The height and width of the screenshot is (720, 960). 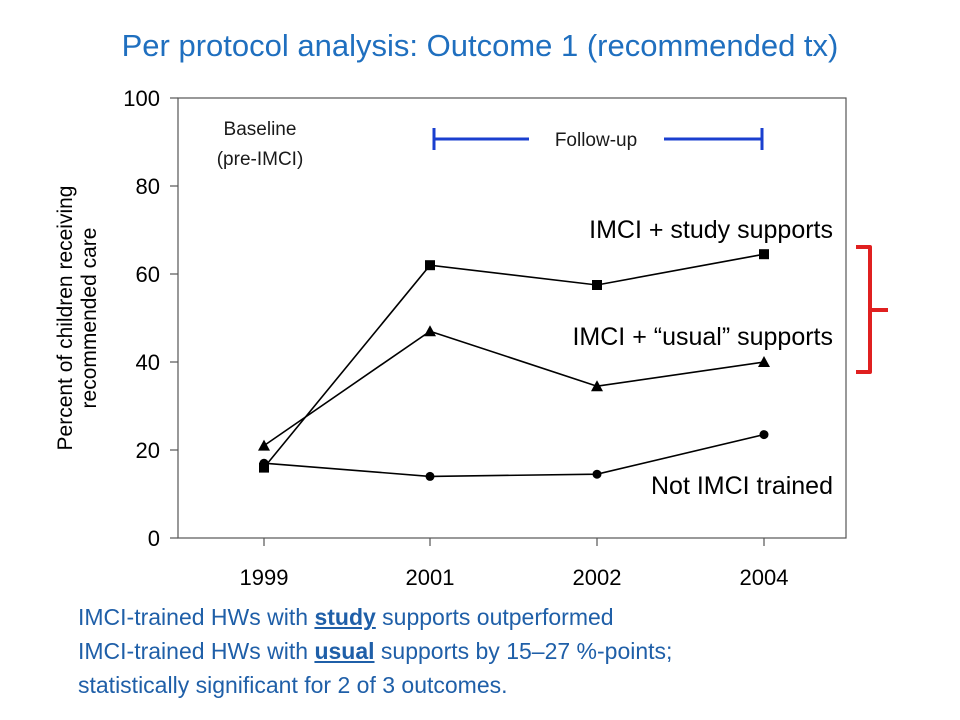 I want to click on baseline-annotation-line2: (pre-IMCI), so click(x=260, y=159).